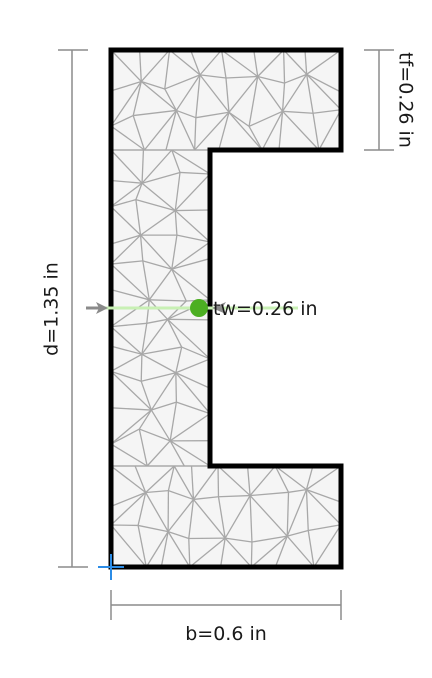 The height and width of the screenshot is (678, 432). What do you see at coordinates (199, 308) in the screenshot?
I see `web-marker-icon` at bounding box center [199, 308].